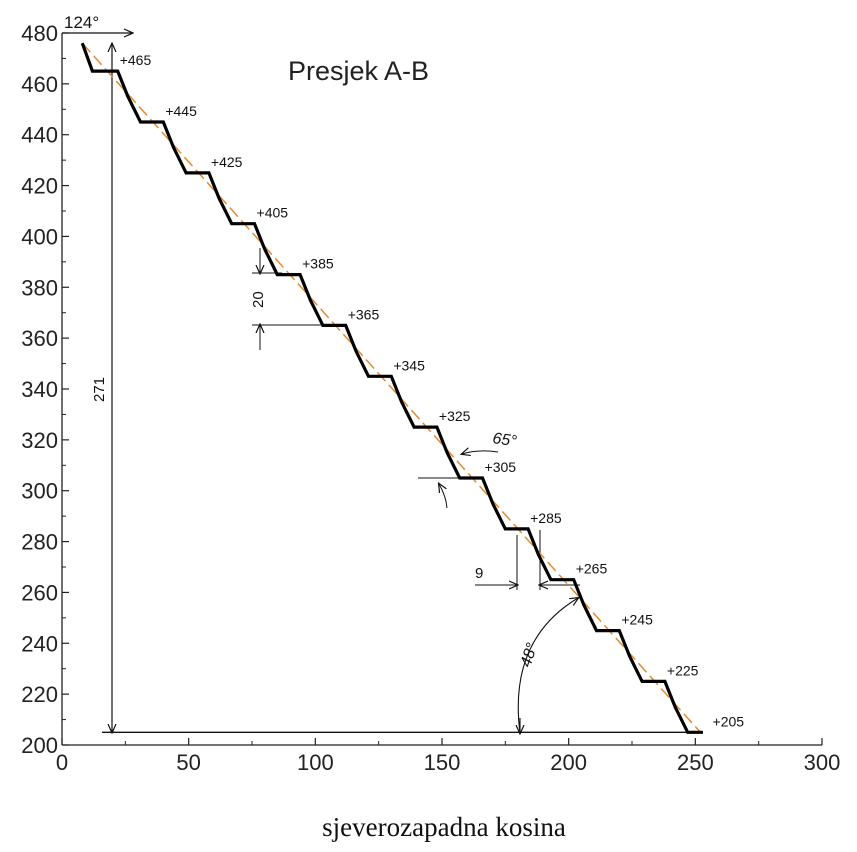 The image size is (857, 852). Describe the element at coordinates (695, 762) in the screenshot. I see `x-tick-label: 250` at that location.